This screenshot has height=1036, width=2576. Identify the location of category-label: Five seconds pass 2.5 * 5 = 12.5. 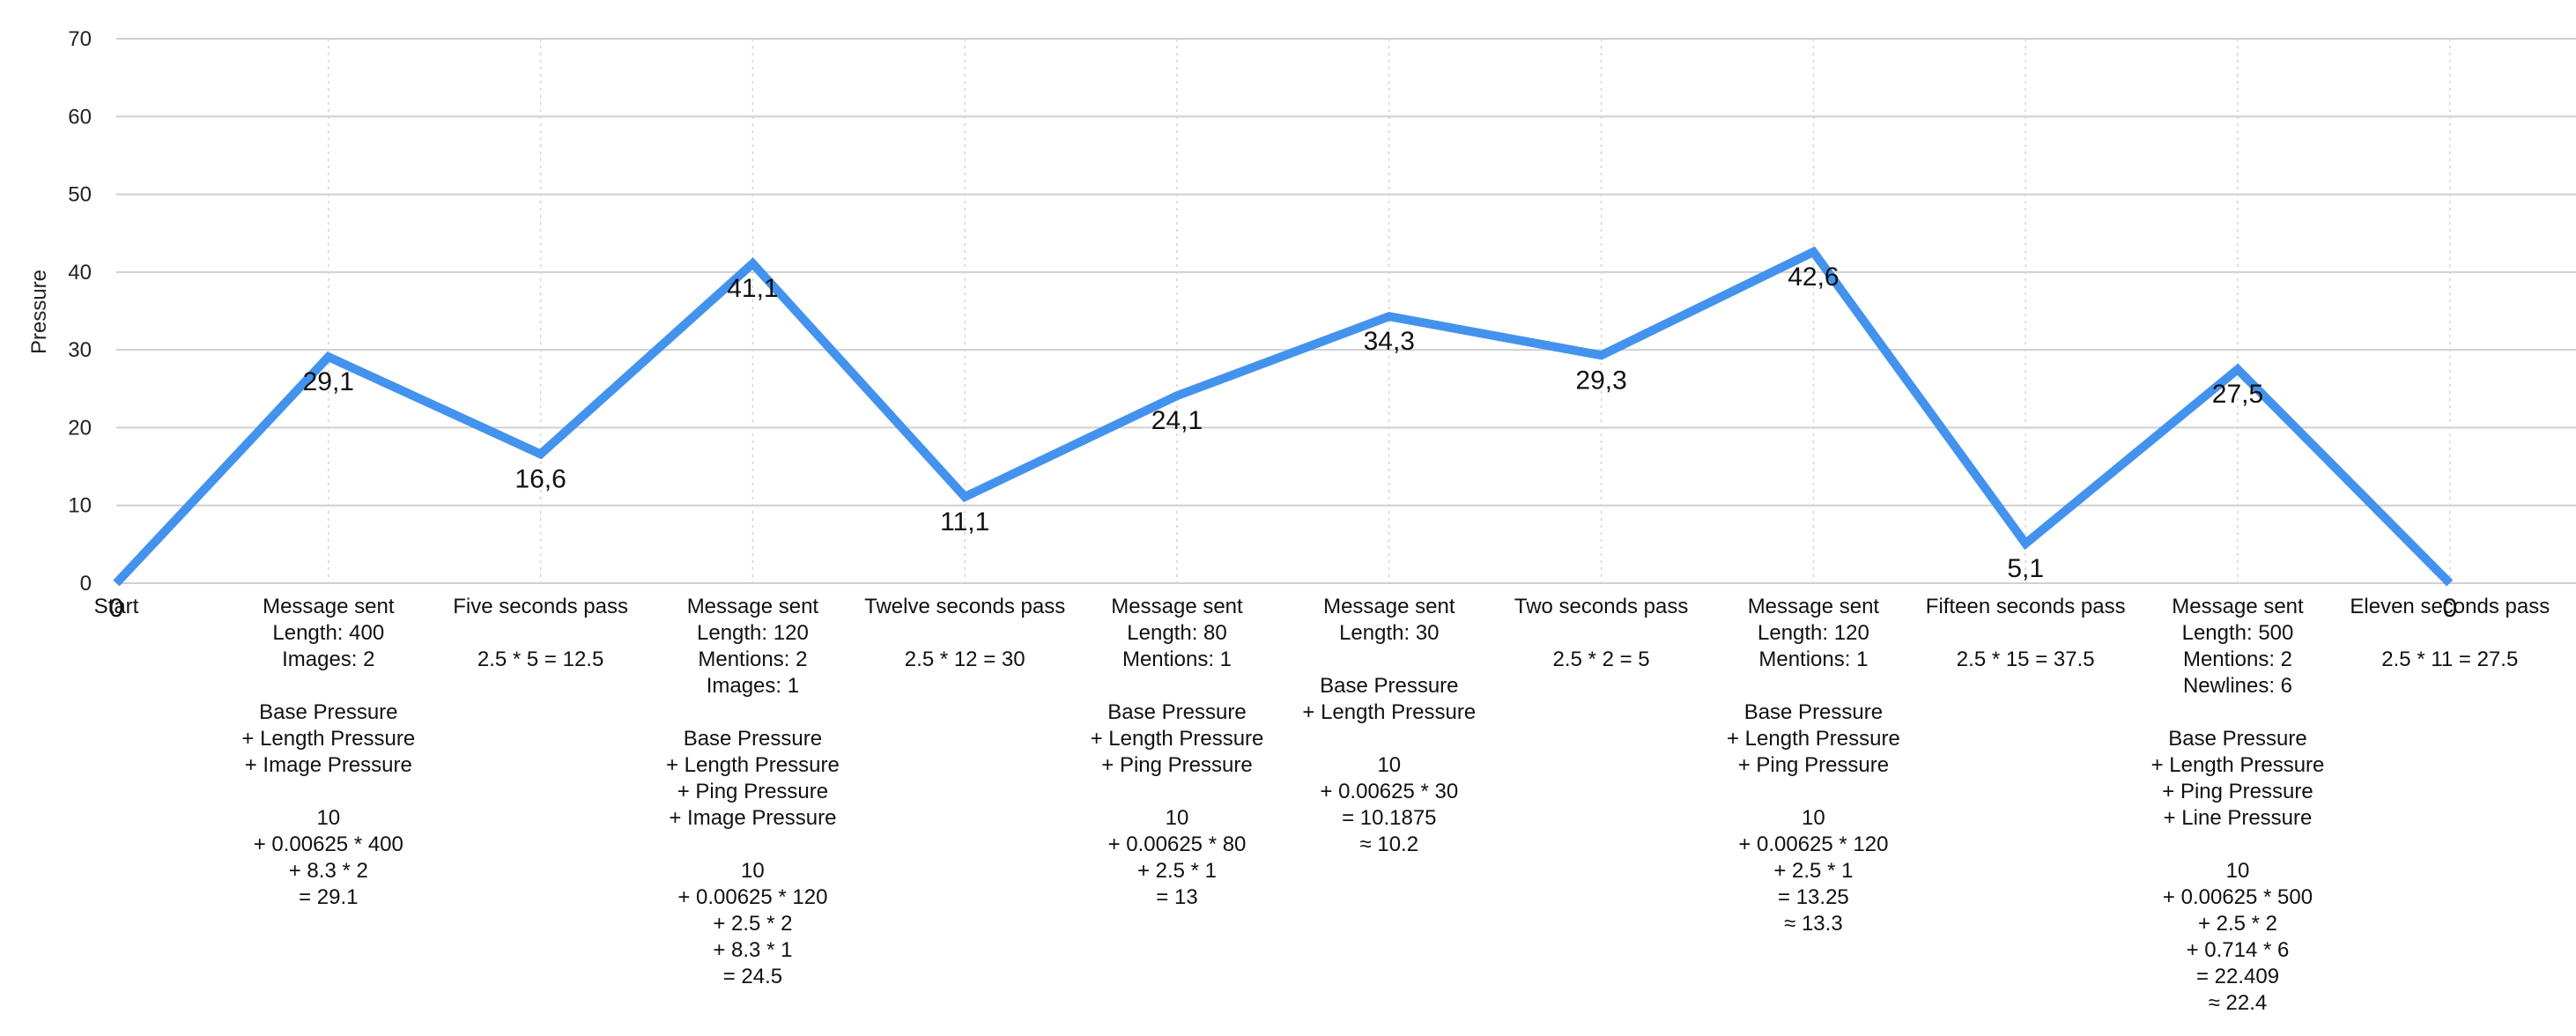
(541, 633).